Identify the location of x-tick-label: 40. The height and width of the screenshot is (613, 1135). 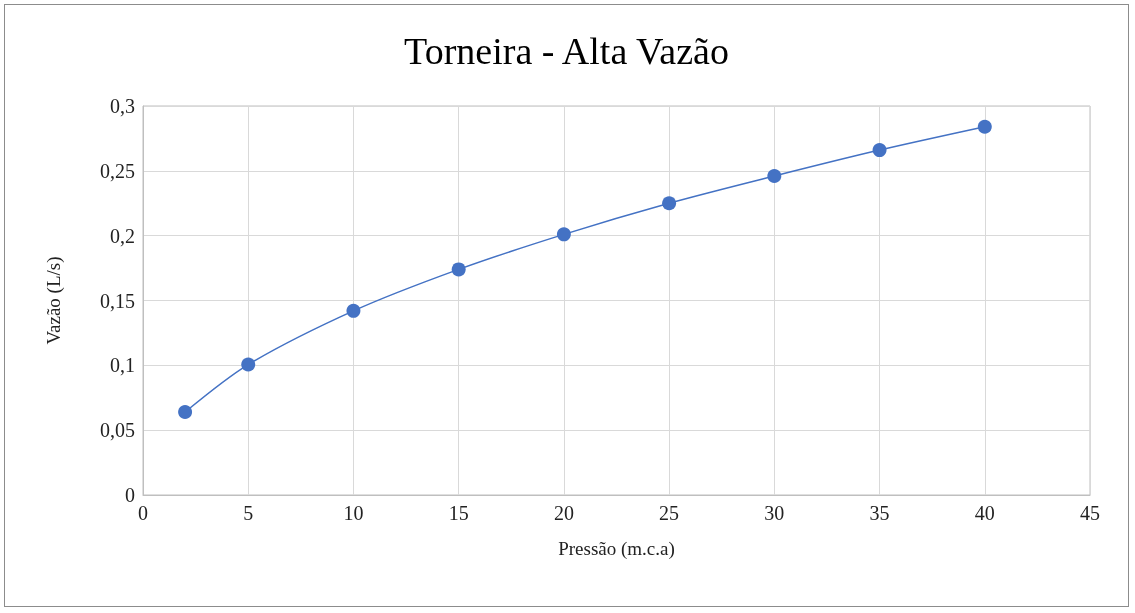
(984, 513).